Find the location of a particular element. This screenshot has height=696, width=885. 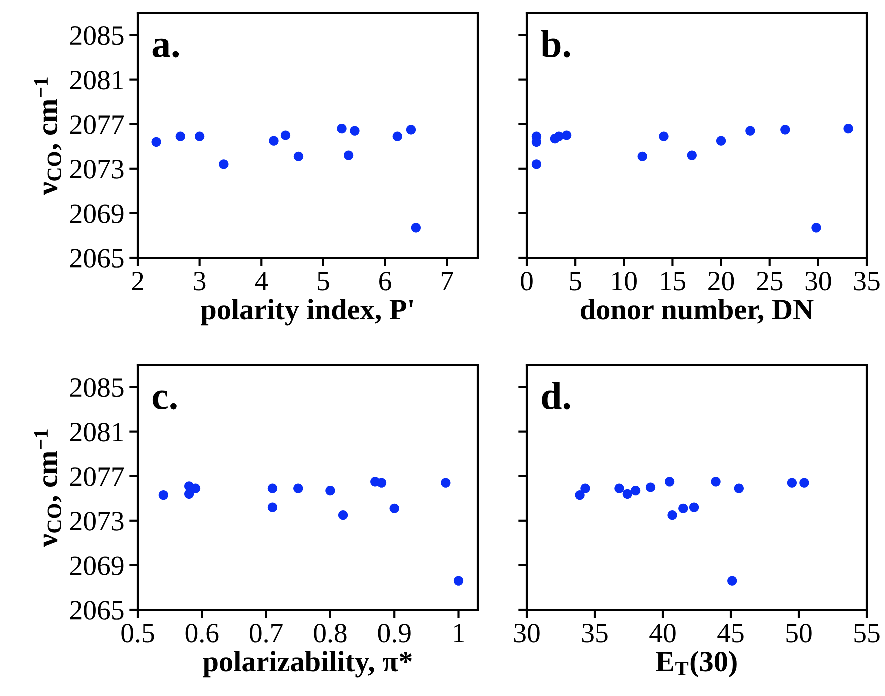

x-tick-label: 6 is located at coordinates (386, 281).